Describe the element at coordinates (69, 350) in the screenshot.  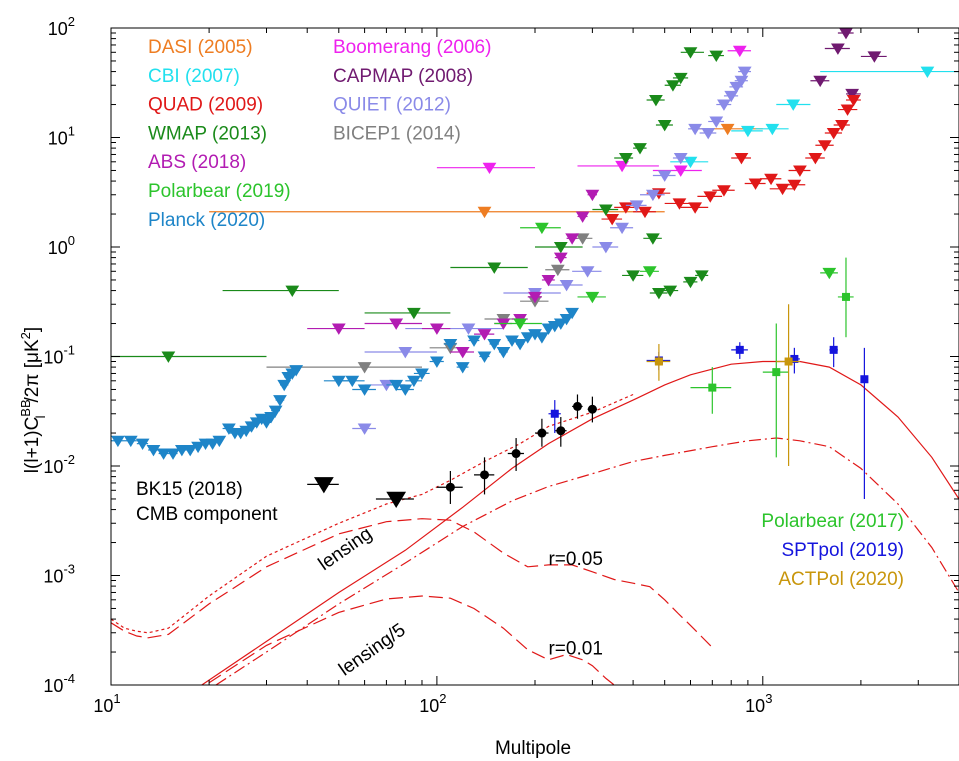
I see `y-tick-label-exp: -1` at that location.